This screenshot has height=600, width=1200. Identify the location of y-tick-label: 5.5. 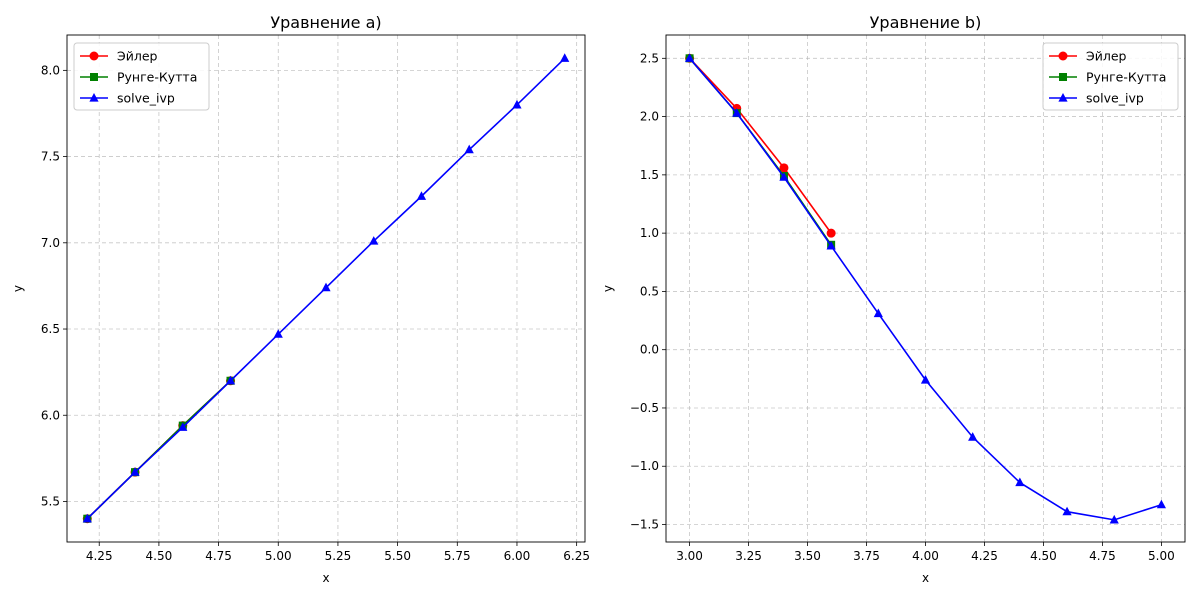
(50, 501).